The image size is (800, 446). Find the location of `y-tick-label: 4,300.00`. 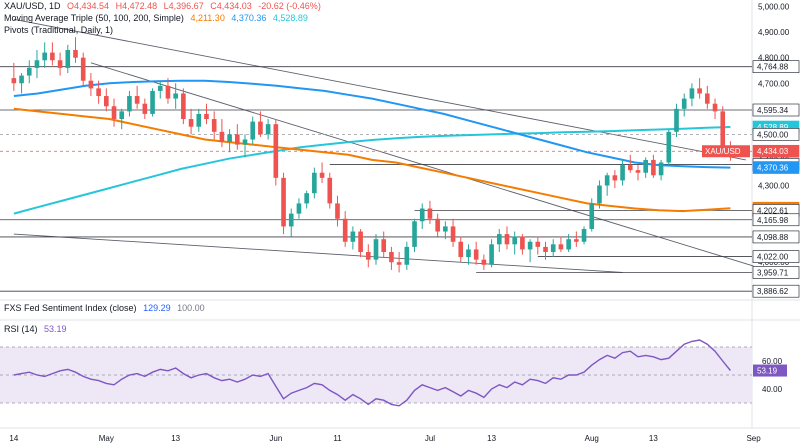

y-tick-label: 4,300.00 is located at coordinates (774, 186).